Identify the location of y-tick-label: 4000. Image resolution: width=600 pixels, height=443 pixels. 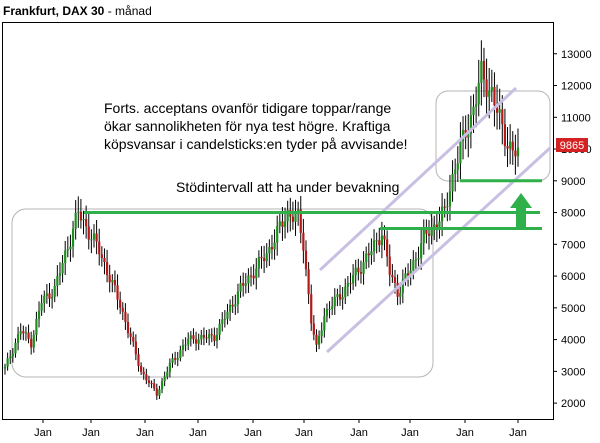
(573, 341).